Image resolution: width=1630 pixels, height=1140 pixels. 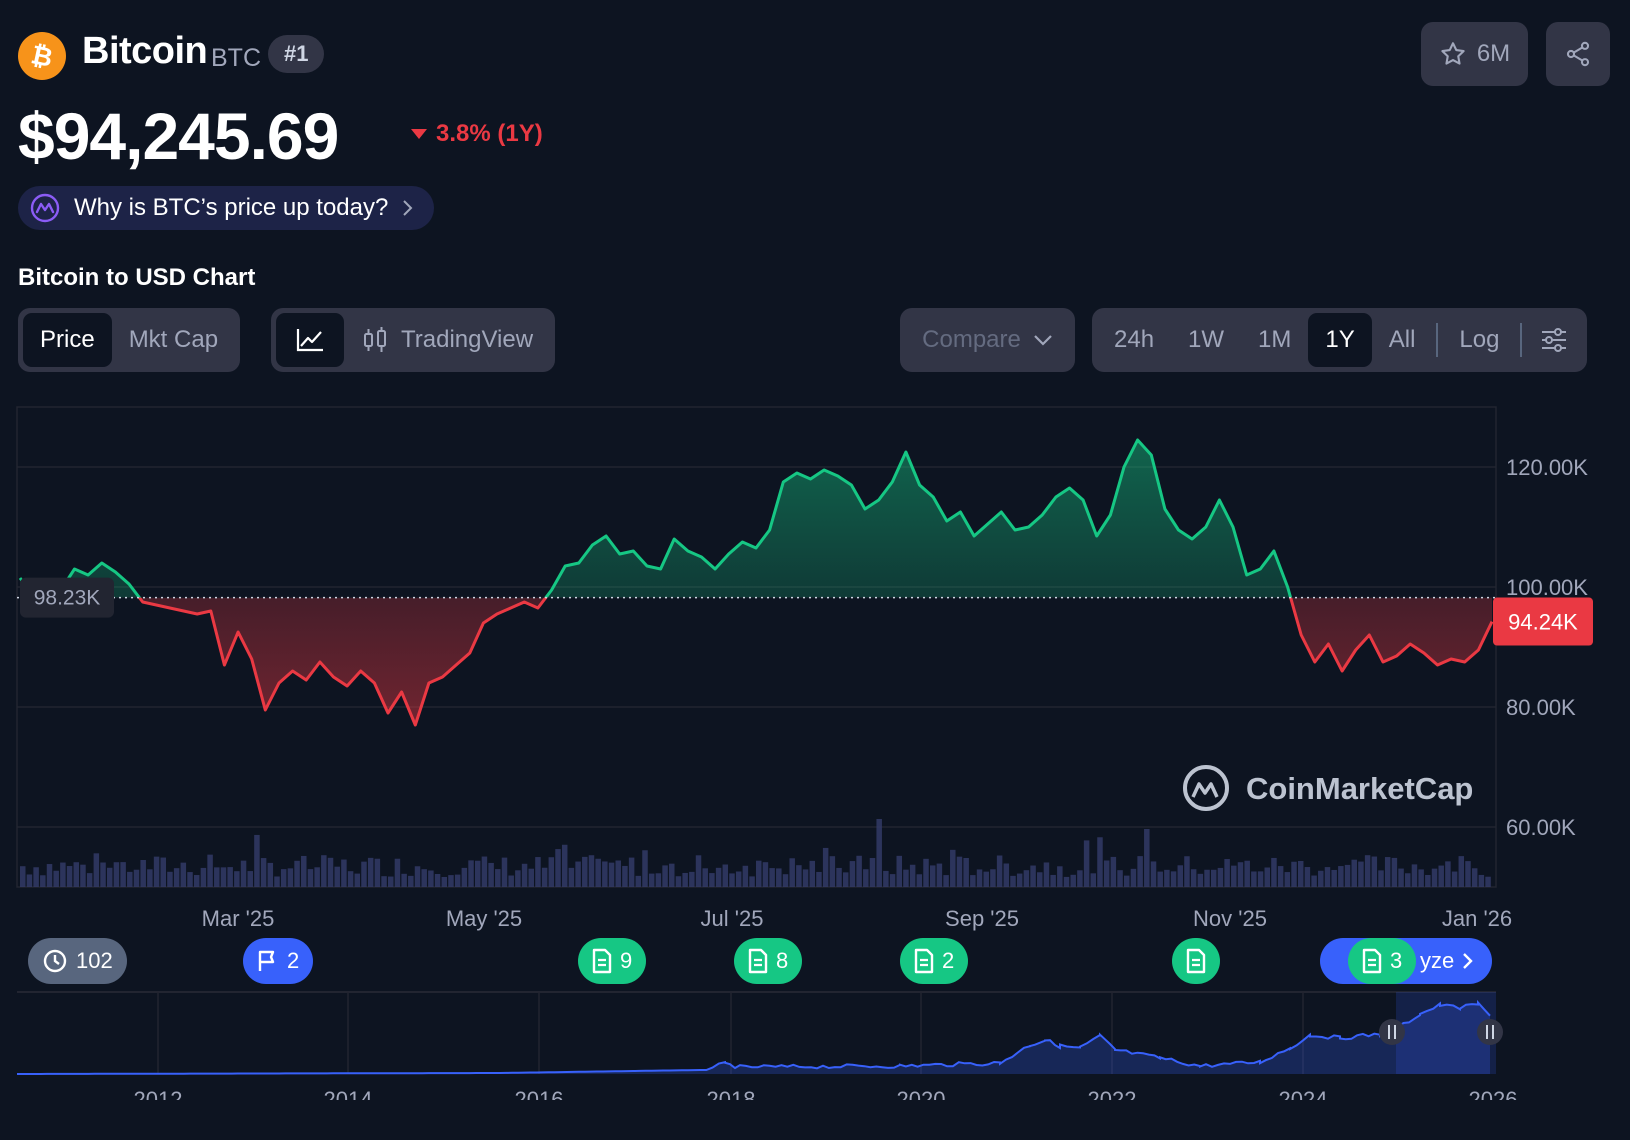 I want to click on why-price-up-button: Why is BTC’s price up today?, so click(x=226, y=208).